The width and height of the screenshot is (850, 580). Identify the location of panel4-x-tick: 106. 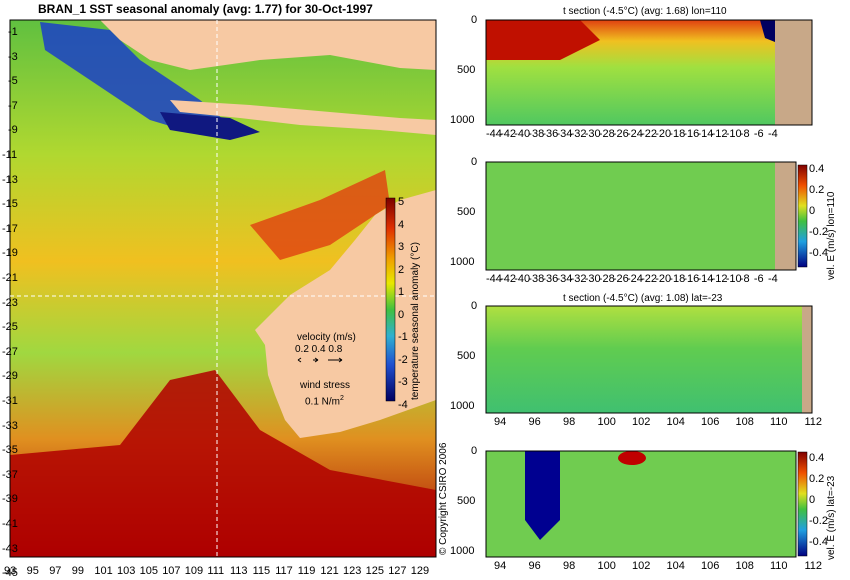
(710, 566).